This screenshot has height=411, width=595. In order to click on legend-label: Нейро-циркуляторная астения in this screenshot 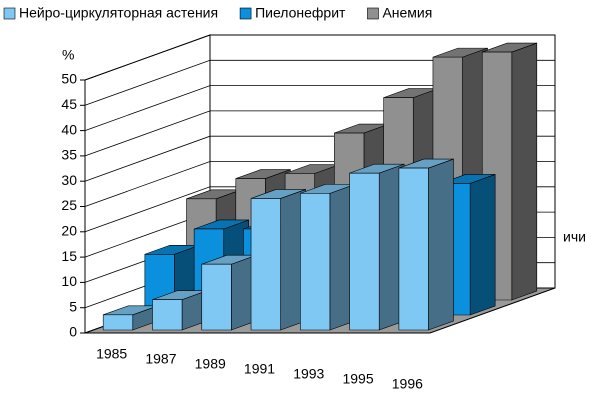, I will do `click(118, 13)`.